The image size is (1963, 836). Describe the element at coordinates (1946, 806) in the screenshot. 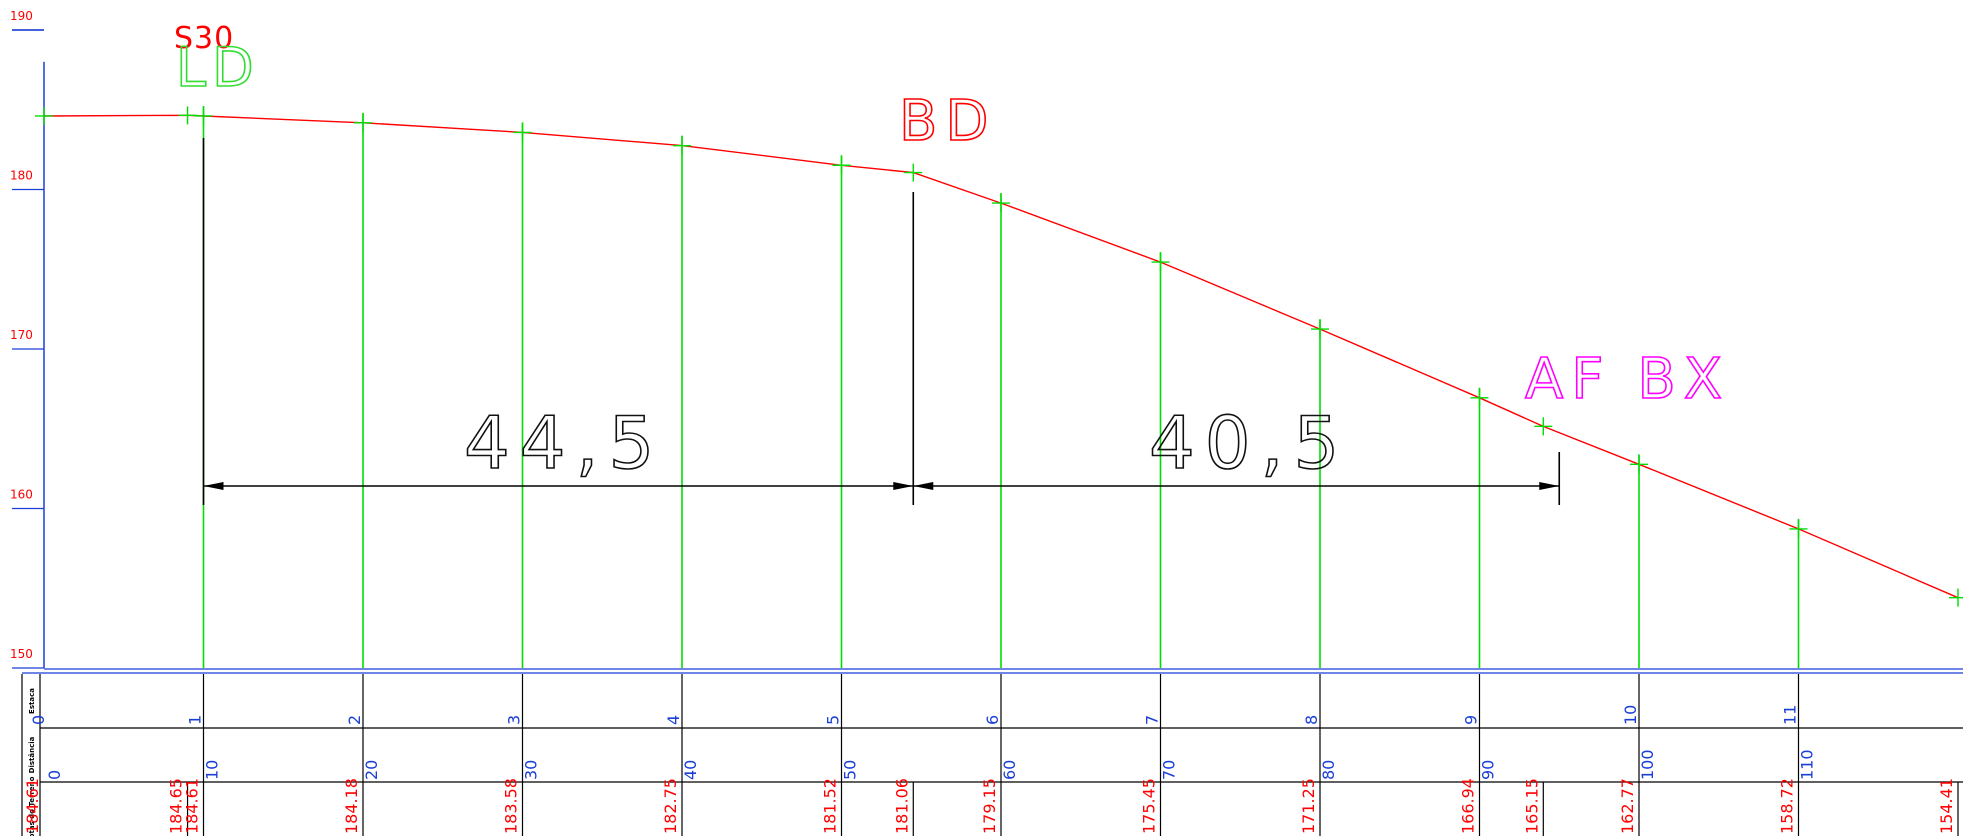

I see `elevation-label: 154.41` at that location.